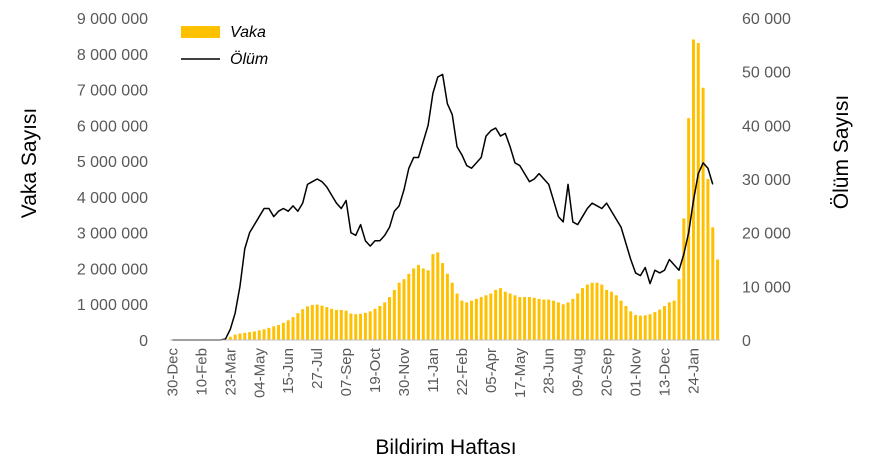  Describe the element at coordinates (491, 370) in the screenshot. I see `x-tick-label: 05-Apr` at that location.